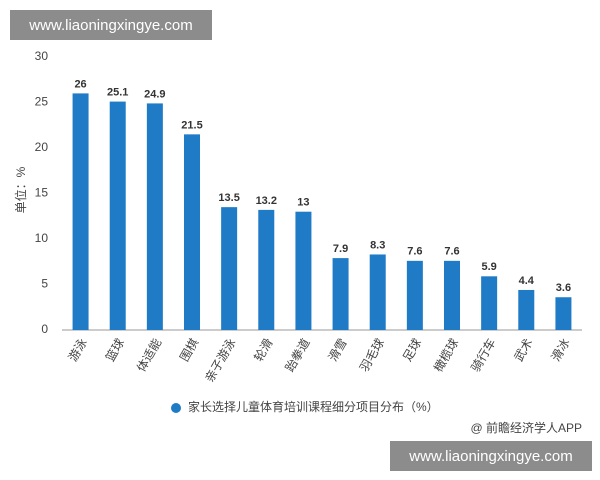 The image size is (600, 480). I want to click on value-label: 13.2, so click(266, 201).